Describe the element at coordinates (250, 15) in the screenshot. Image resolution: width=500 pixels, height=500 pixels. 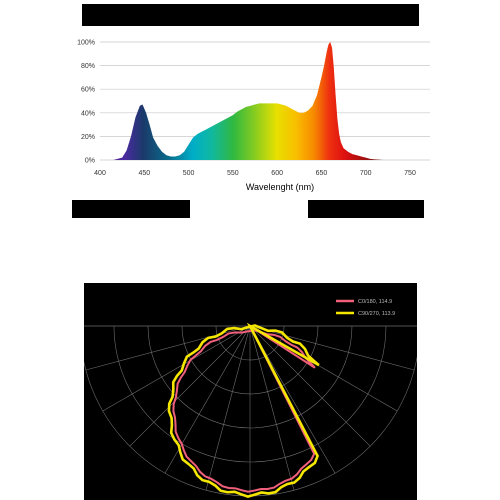
I see `title-redaction-bar` at that location.